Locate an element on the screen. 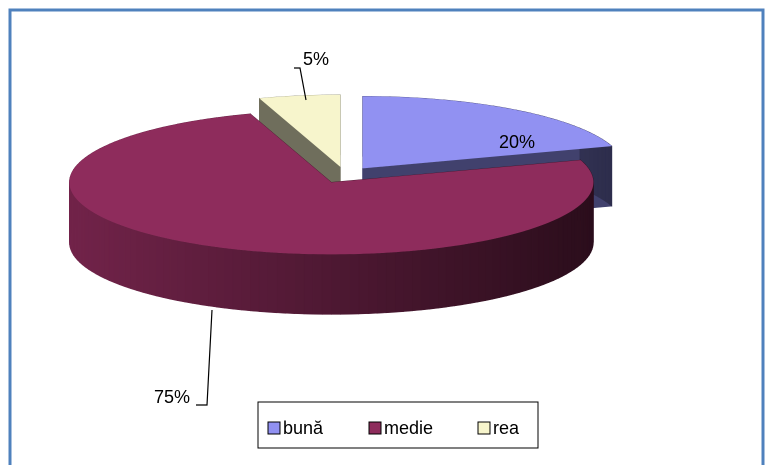 Image resolution: width=773 pixels, height=465 pixels. data-label: 75% is located at coordinates (172, 397).